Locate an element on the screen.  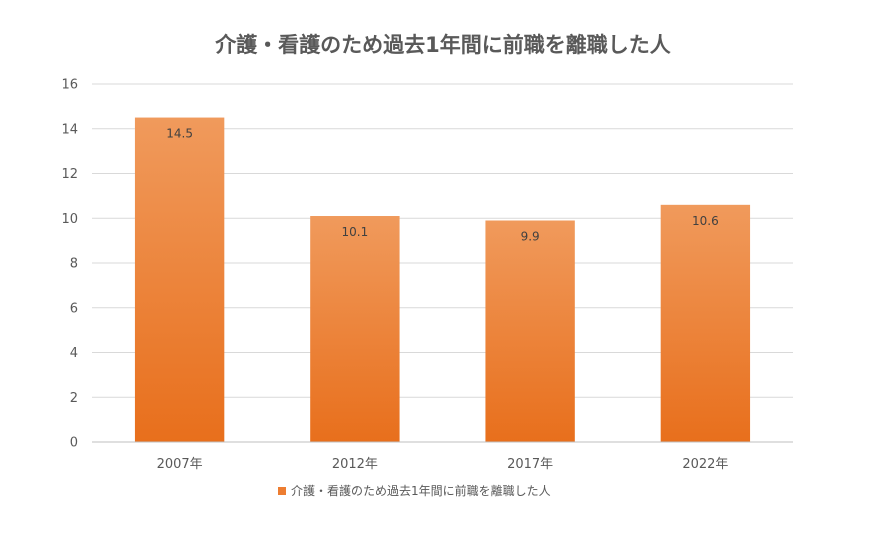
x-category-label: 2022年 is located at coordinates (705, 464).